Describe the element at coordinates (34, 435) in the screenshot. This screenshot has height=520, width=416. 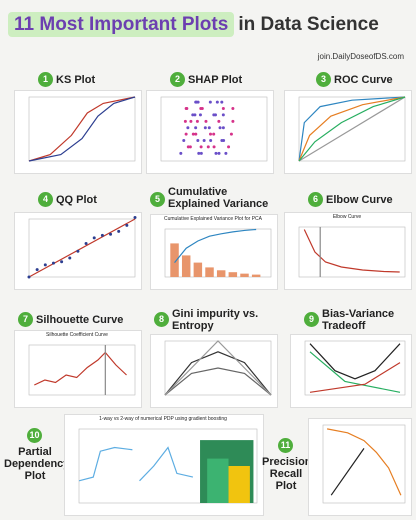
I see `number-badge: 10` at that location.